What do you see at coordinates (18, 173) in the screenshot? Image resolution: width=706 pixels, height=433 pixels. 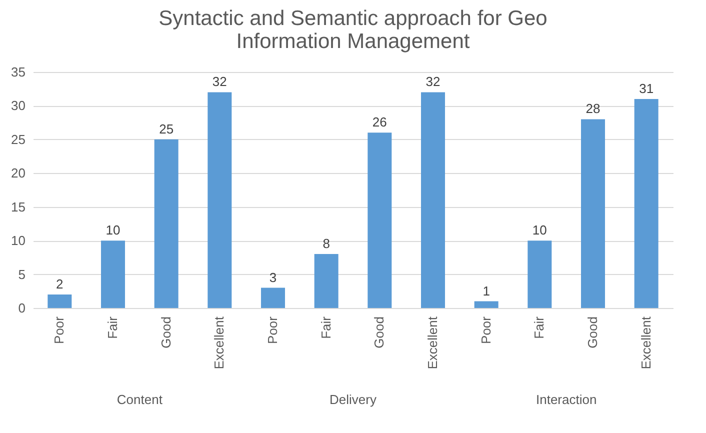 I see `y-tick-label: 20` at bounding box center [18, 173].